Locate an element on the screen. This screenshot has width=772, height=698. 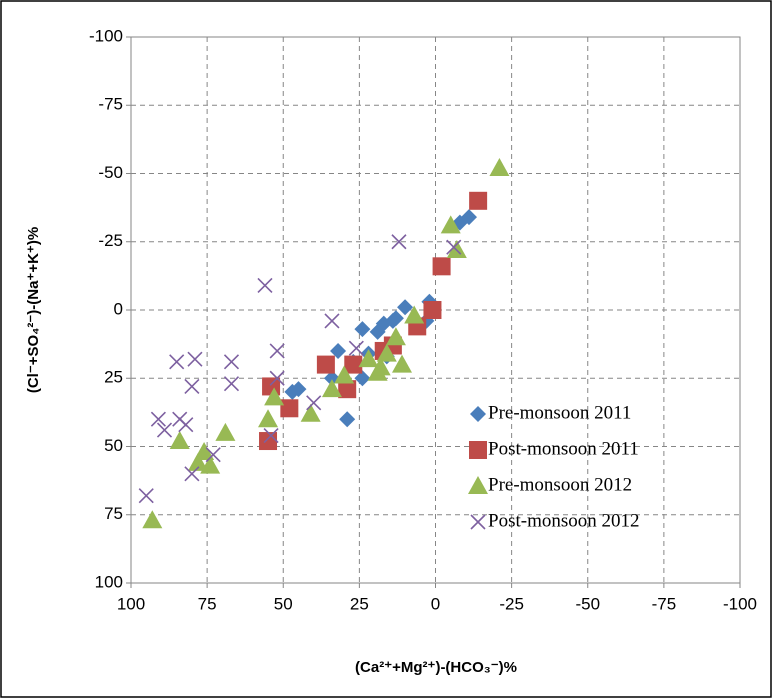
y-tick-label: 50 is located at coordinates (113, 445).